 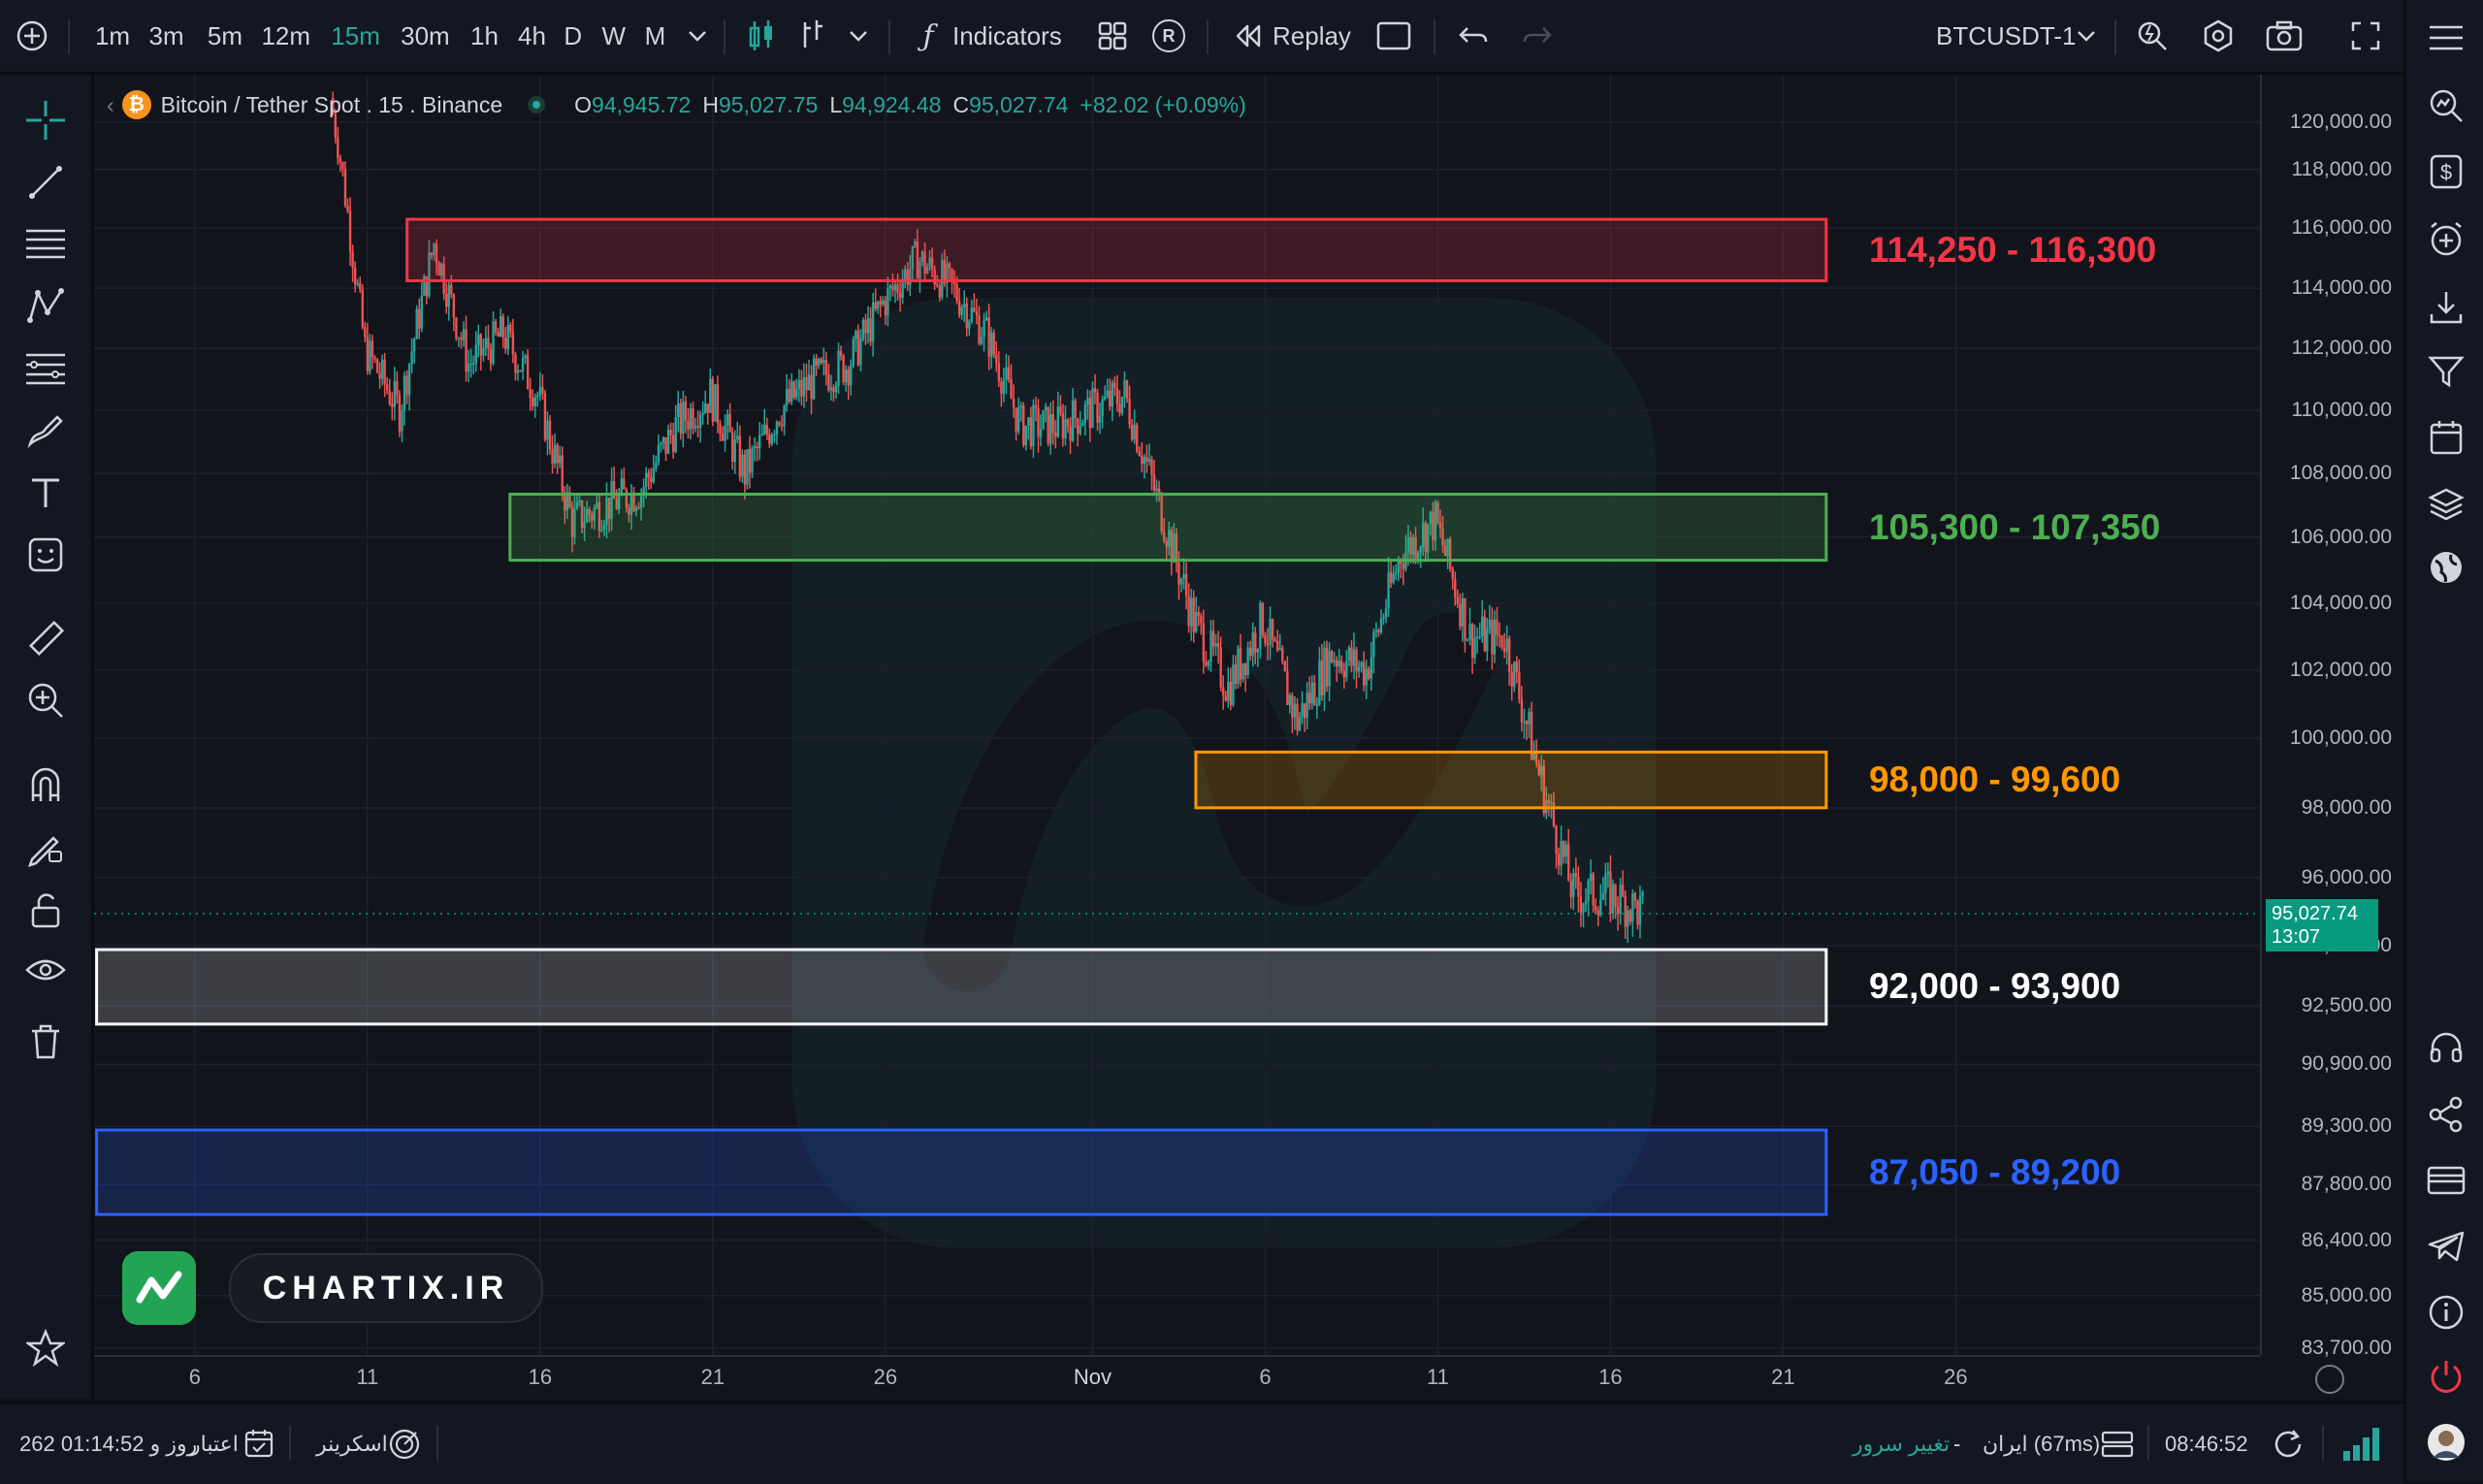 I want to click on share-icon, so click(x=2446, y=1114).